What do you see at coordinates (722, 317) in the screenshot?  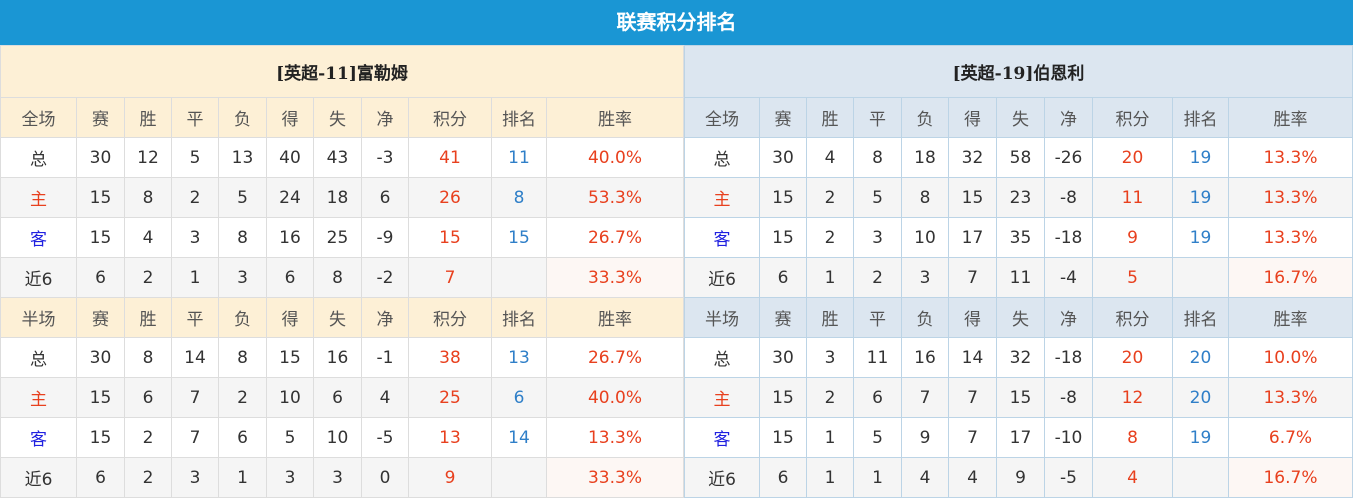 I see `header-type: 半场` at bounding box center [722, 317].